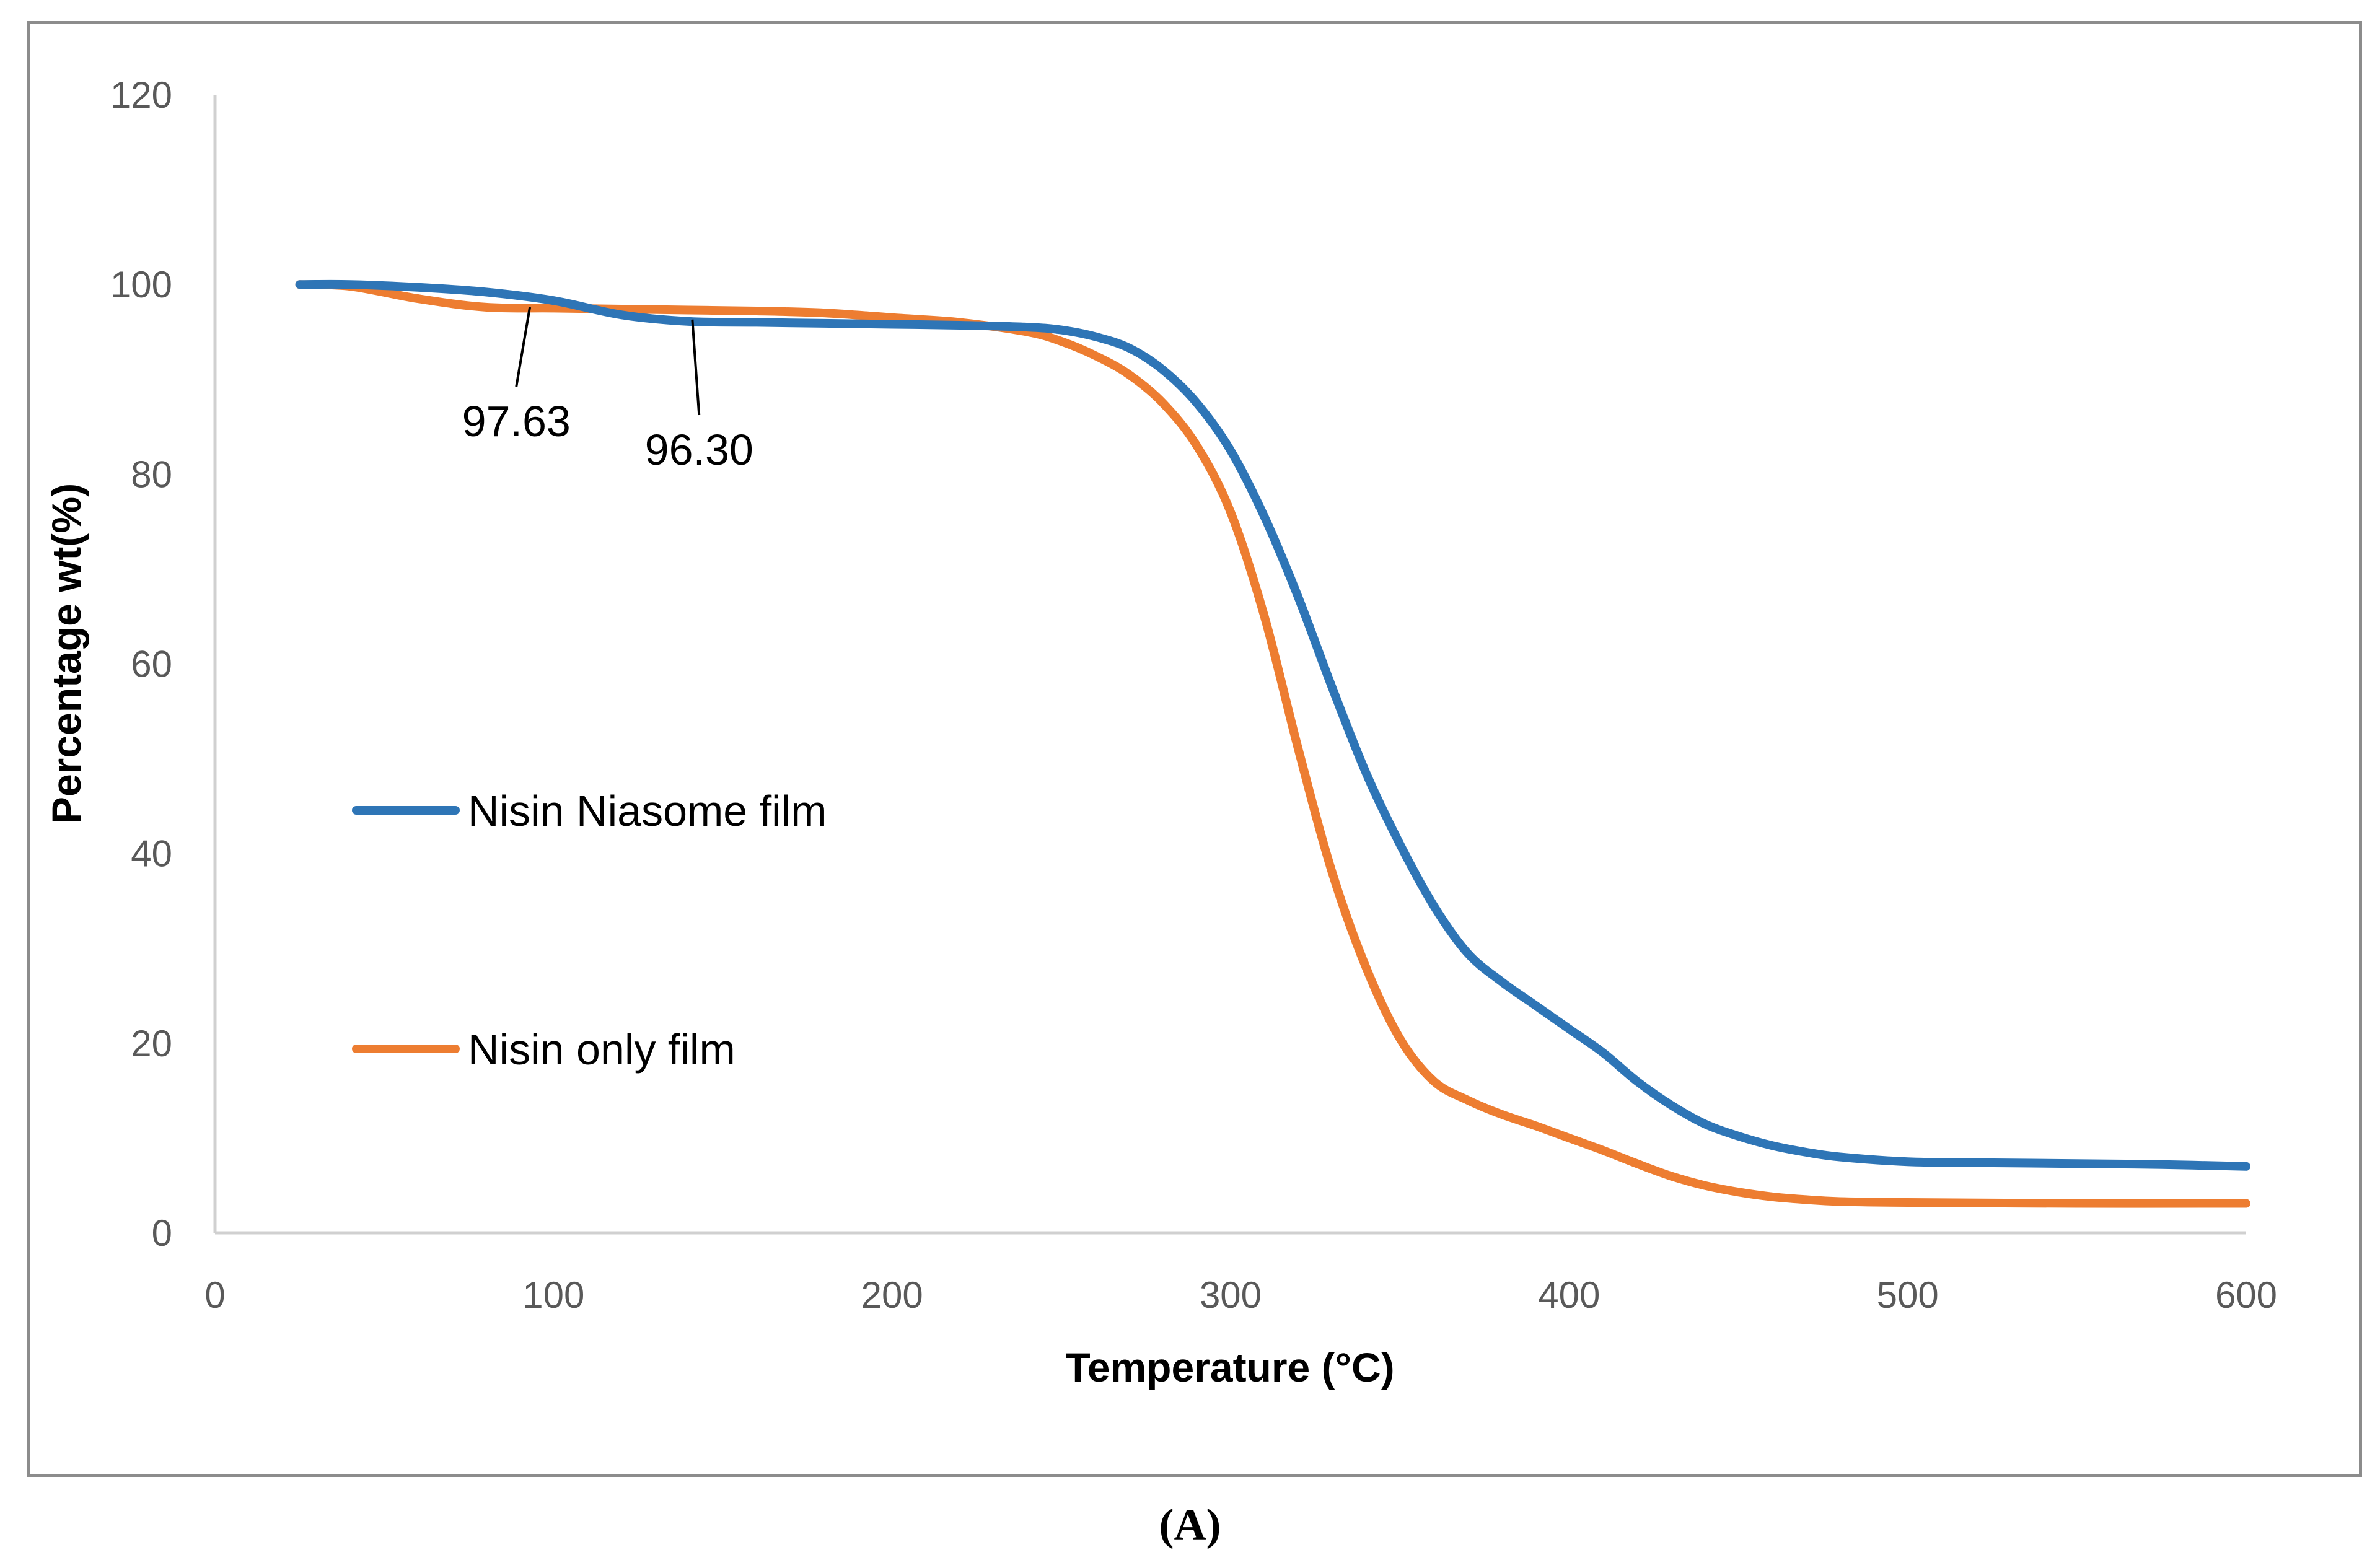 The height and width of the screenshot is (1568, 2380). Describe the element at coordinates (892, 1295) in the screenshot. I see `x-tick-label: 200` at that location.